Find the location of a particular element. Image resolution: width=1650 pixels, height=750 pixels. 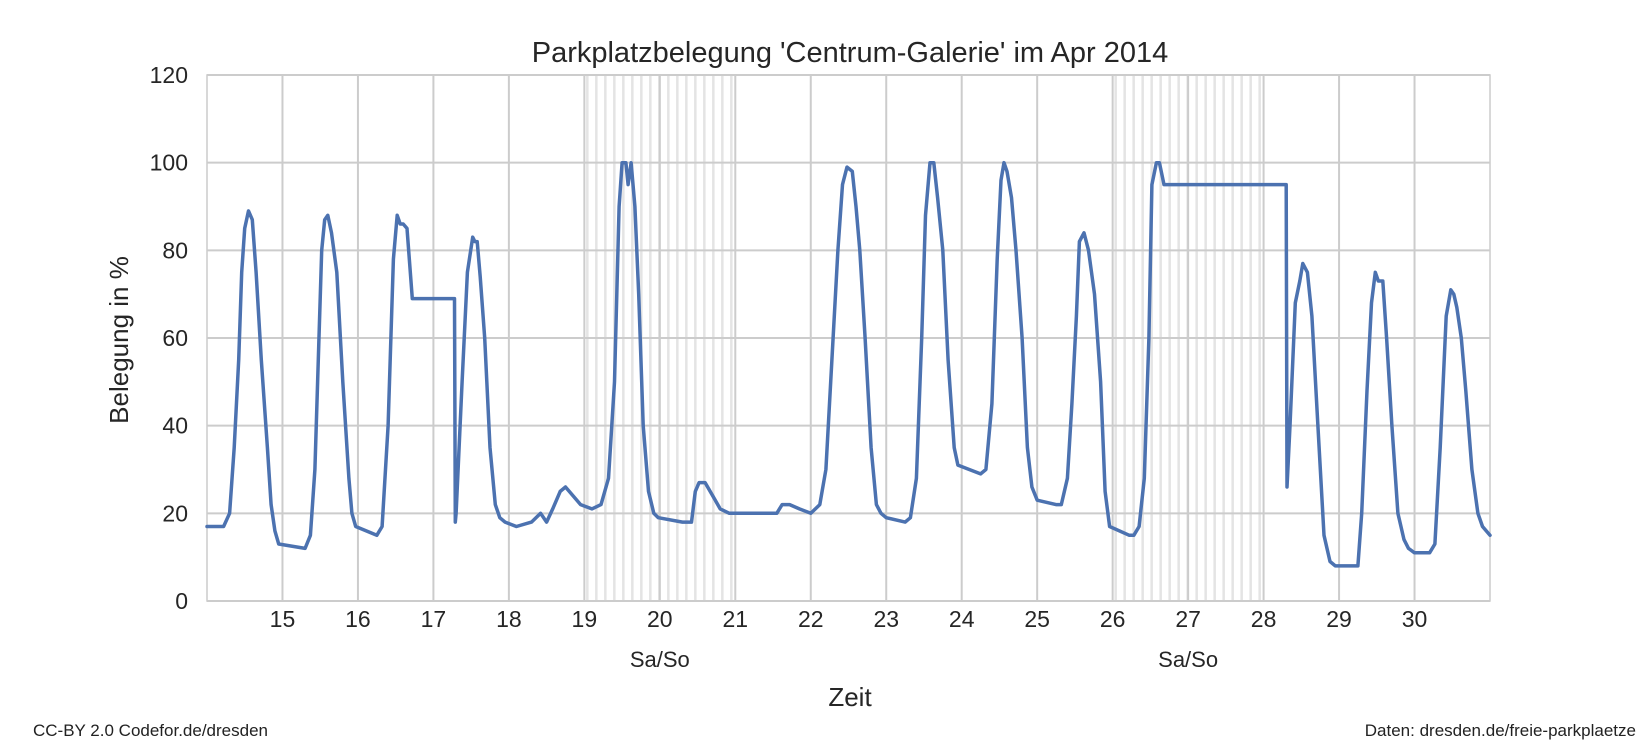

x-tick-label: 23 is located at coordinates (886, 619).